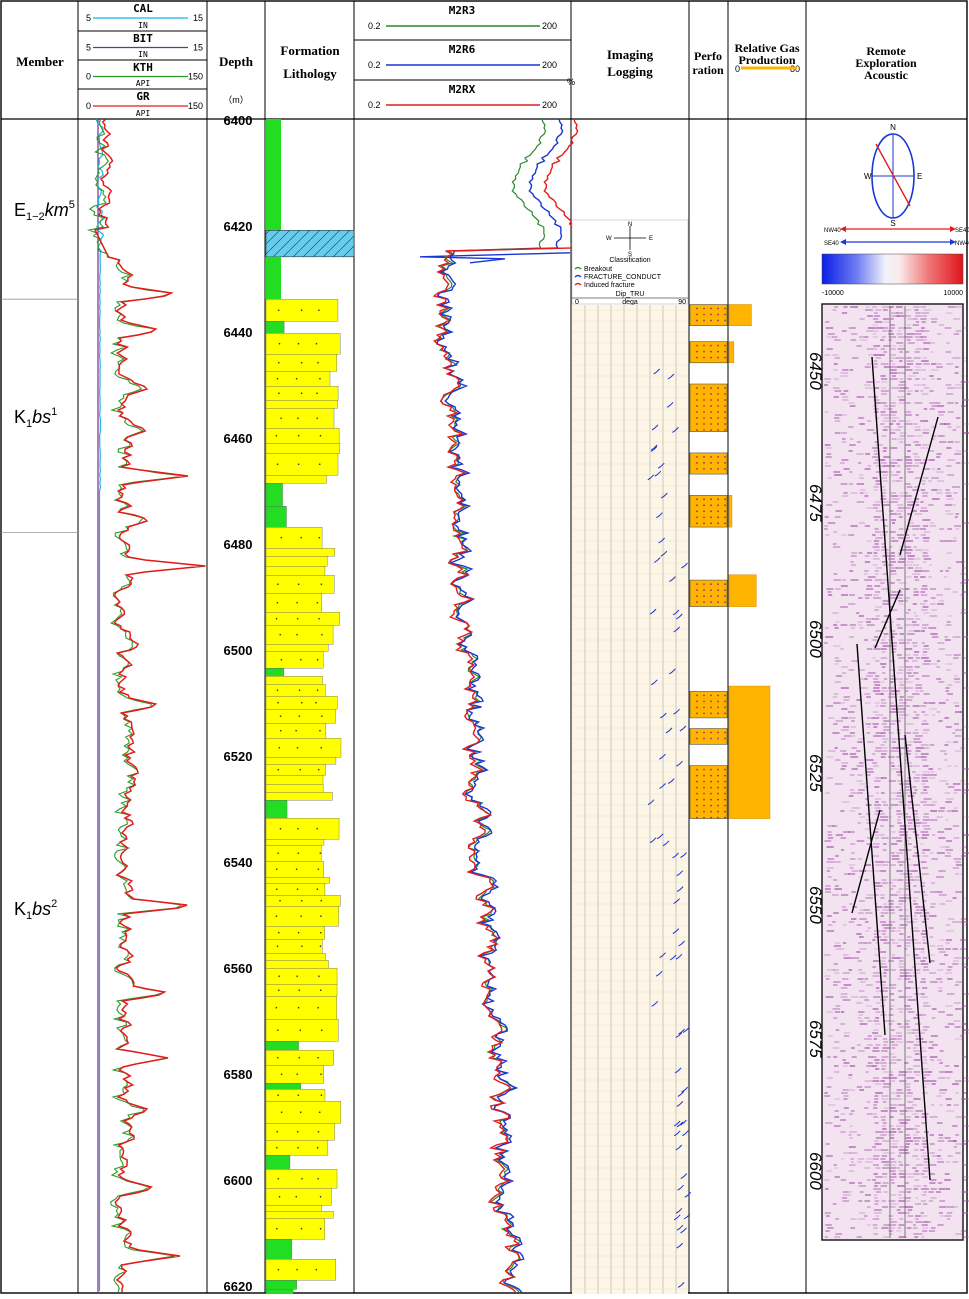 The height and width of the screenshot is (1299, 969). What do you see at coordinates (490, 706) in the screenshot?
I see `curve-m2r3` at bounding box center [490, 706].